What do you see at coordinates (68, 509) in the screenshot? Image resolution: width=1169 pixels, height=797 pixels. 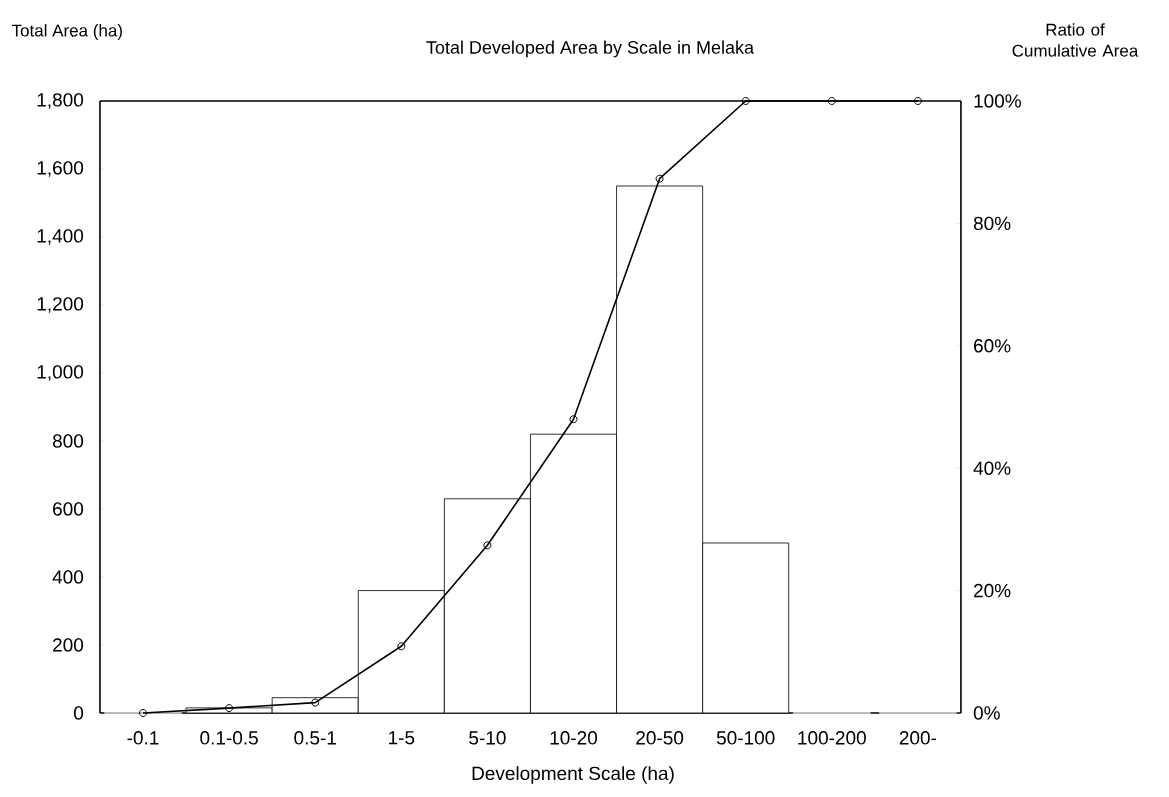 I see `y-tick-label: 600` at bounding box center [68, 509].